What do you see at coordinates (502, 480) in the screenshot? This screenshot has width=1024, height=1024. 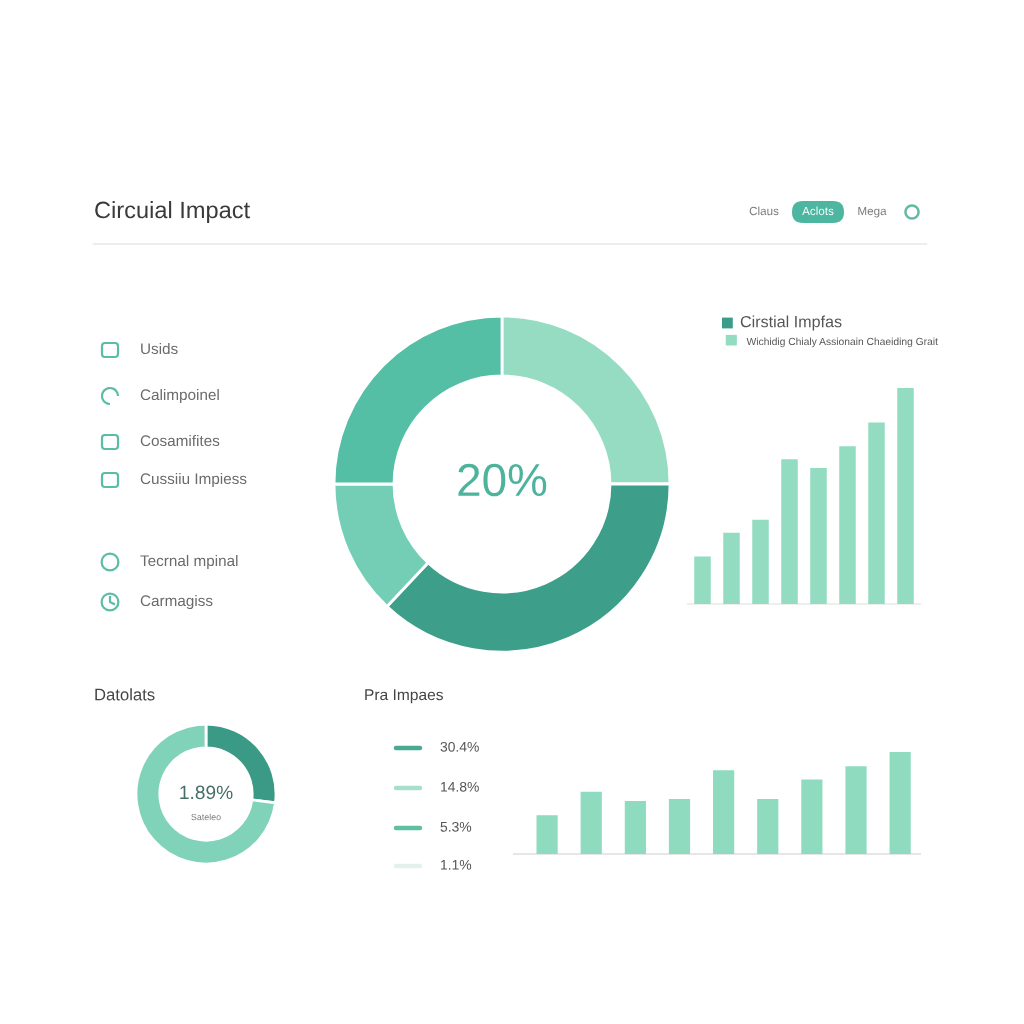 I see `text: 20%` at bounding box center [502, 480].